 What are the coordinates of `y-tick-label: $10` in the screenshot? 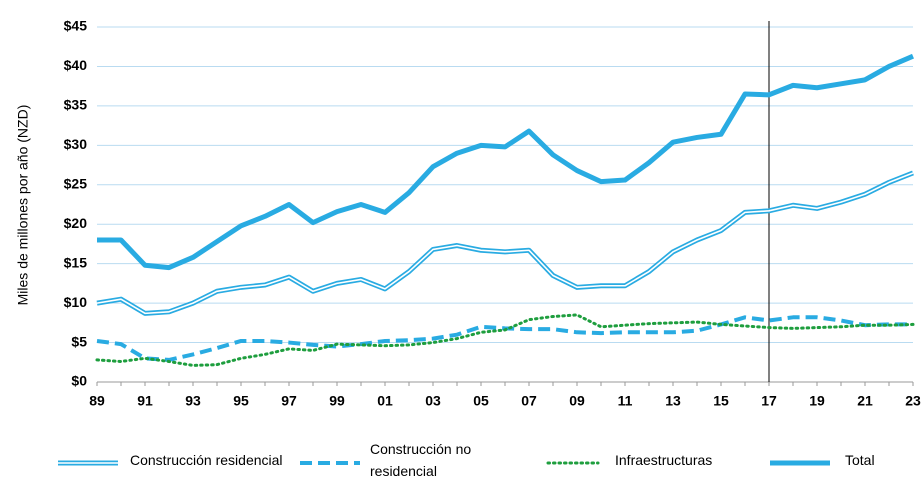 It's located at (76, 302).